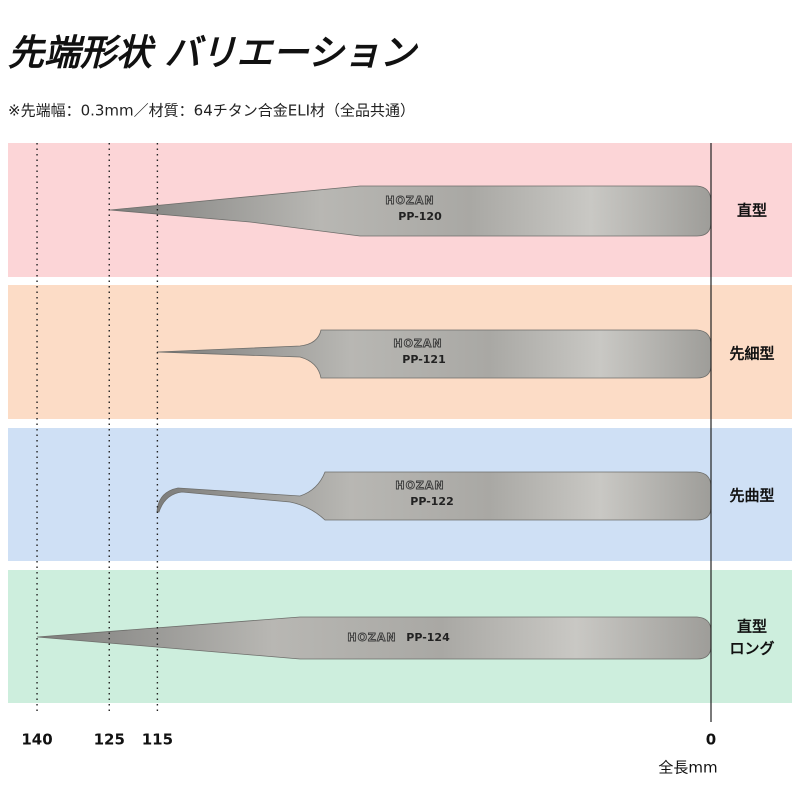 This screenshot has height=800, width=800. I want to click on model: PP-120, so click(420, 216).